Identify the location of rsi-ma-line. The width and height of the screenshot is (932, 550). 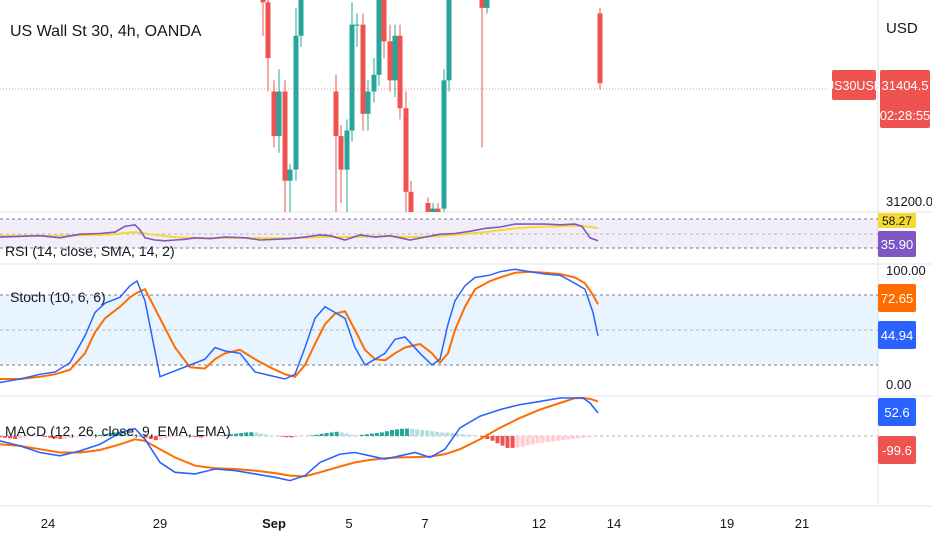
(299, 232).